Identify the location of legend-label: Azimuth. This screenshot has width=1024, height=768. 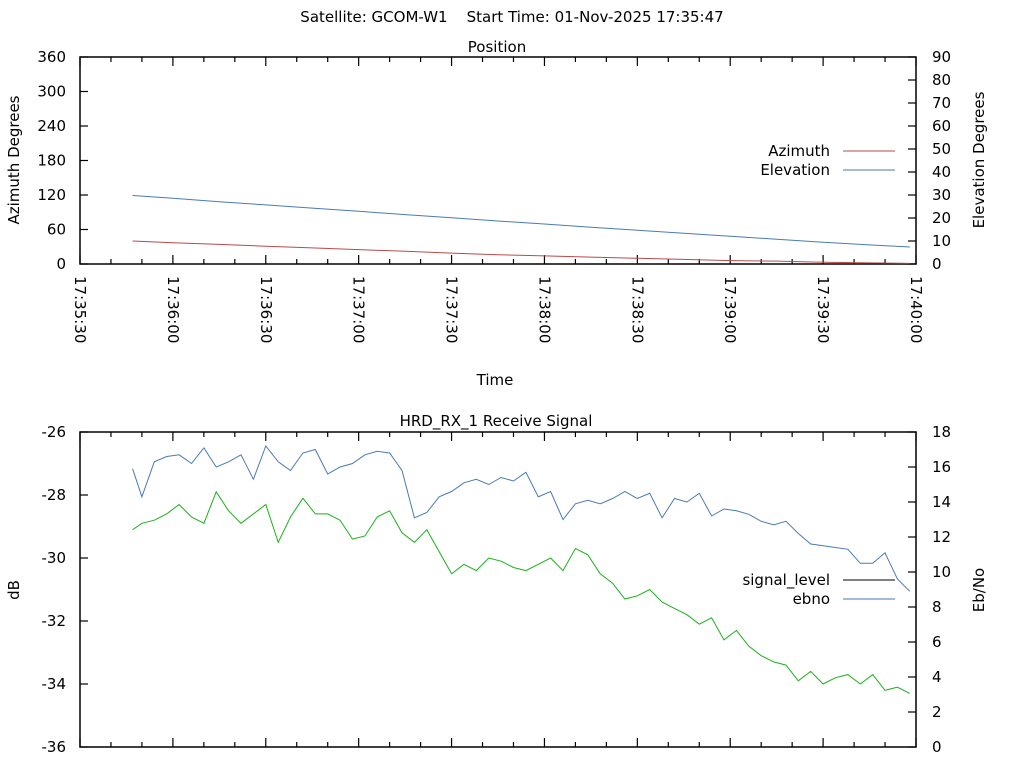
(799, 151).